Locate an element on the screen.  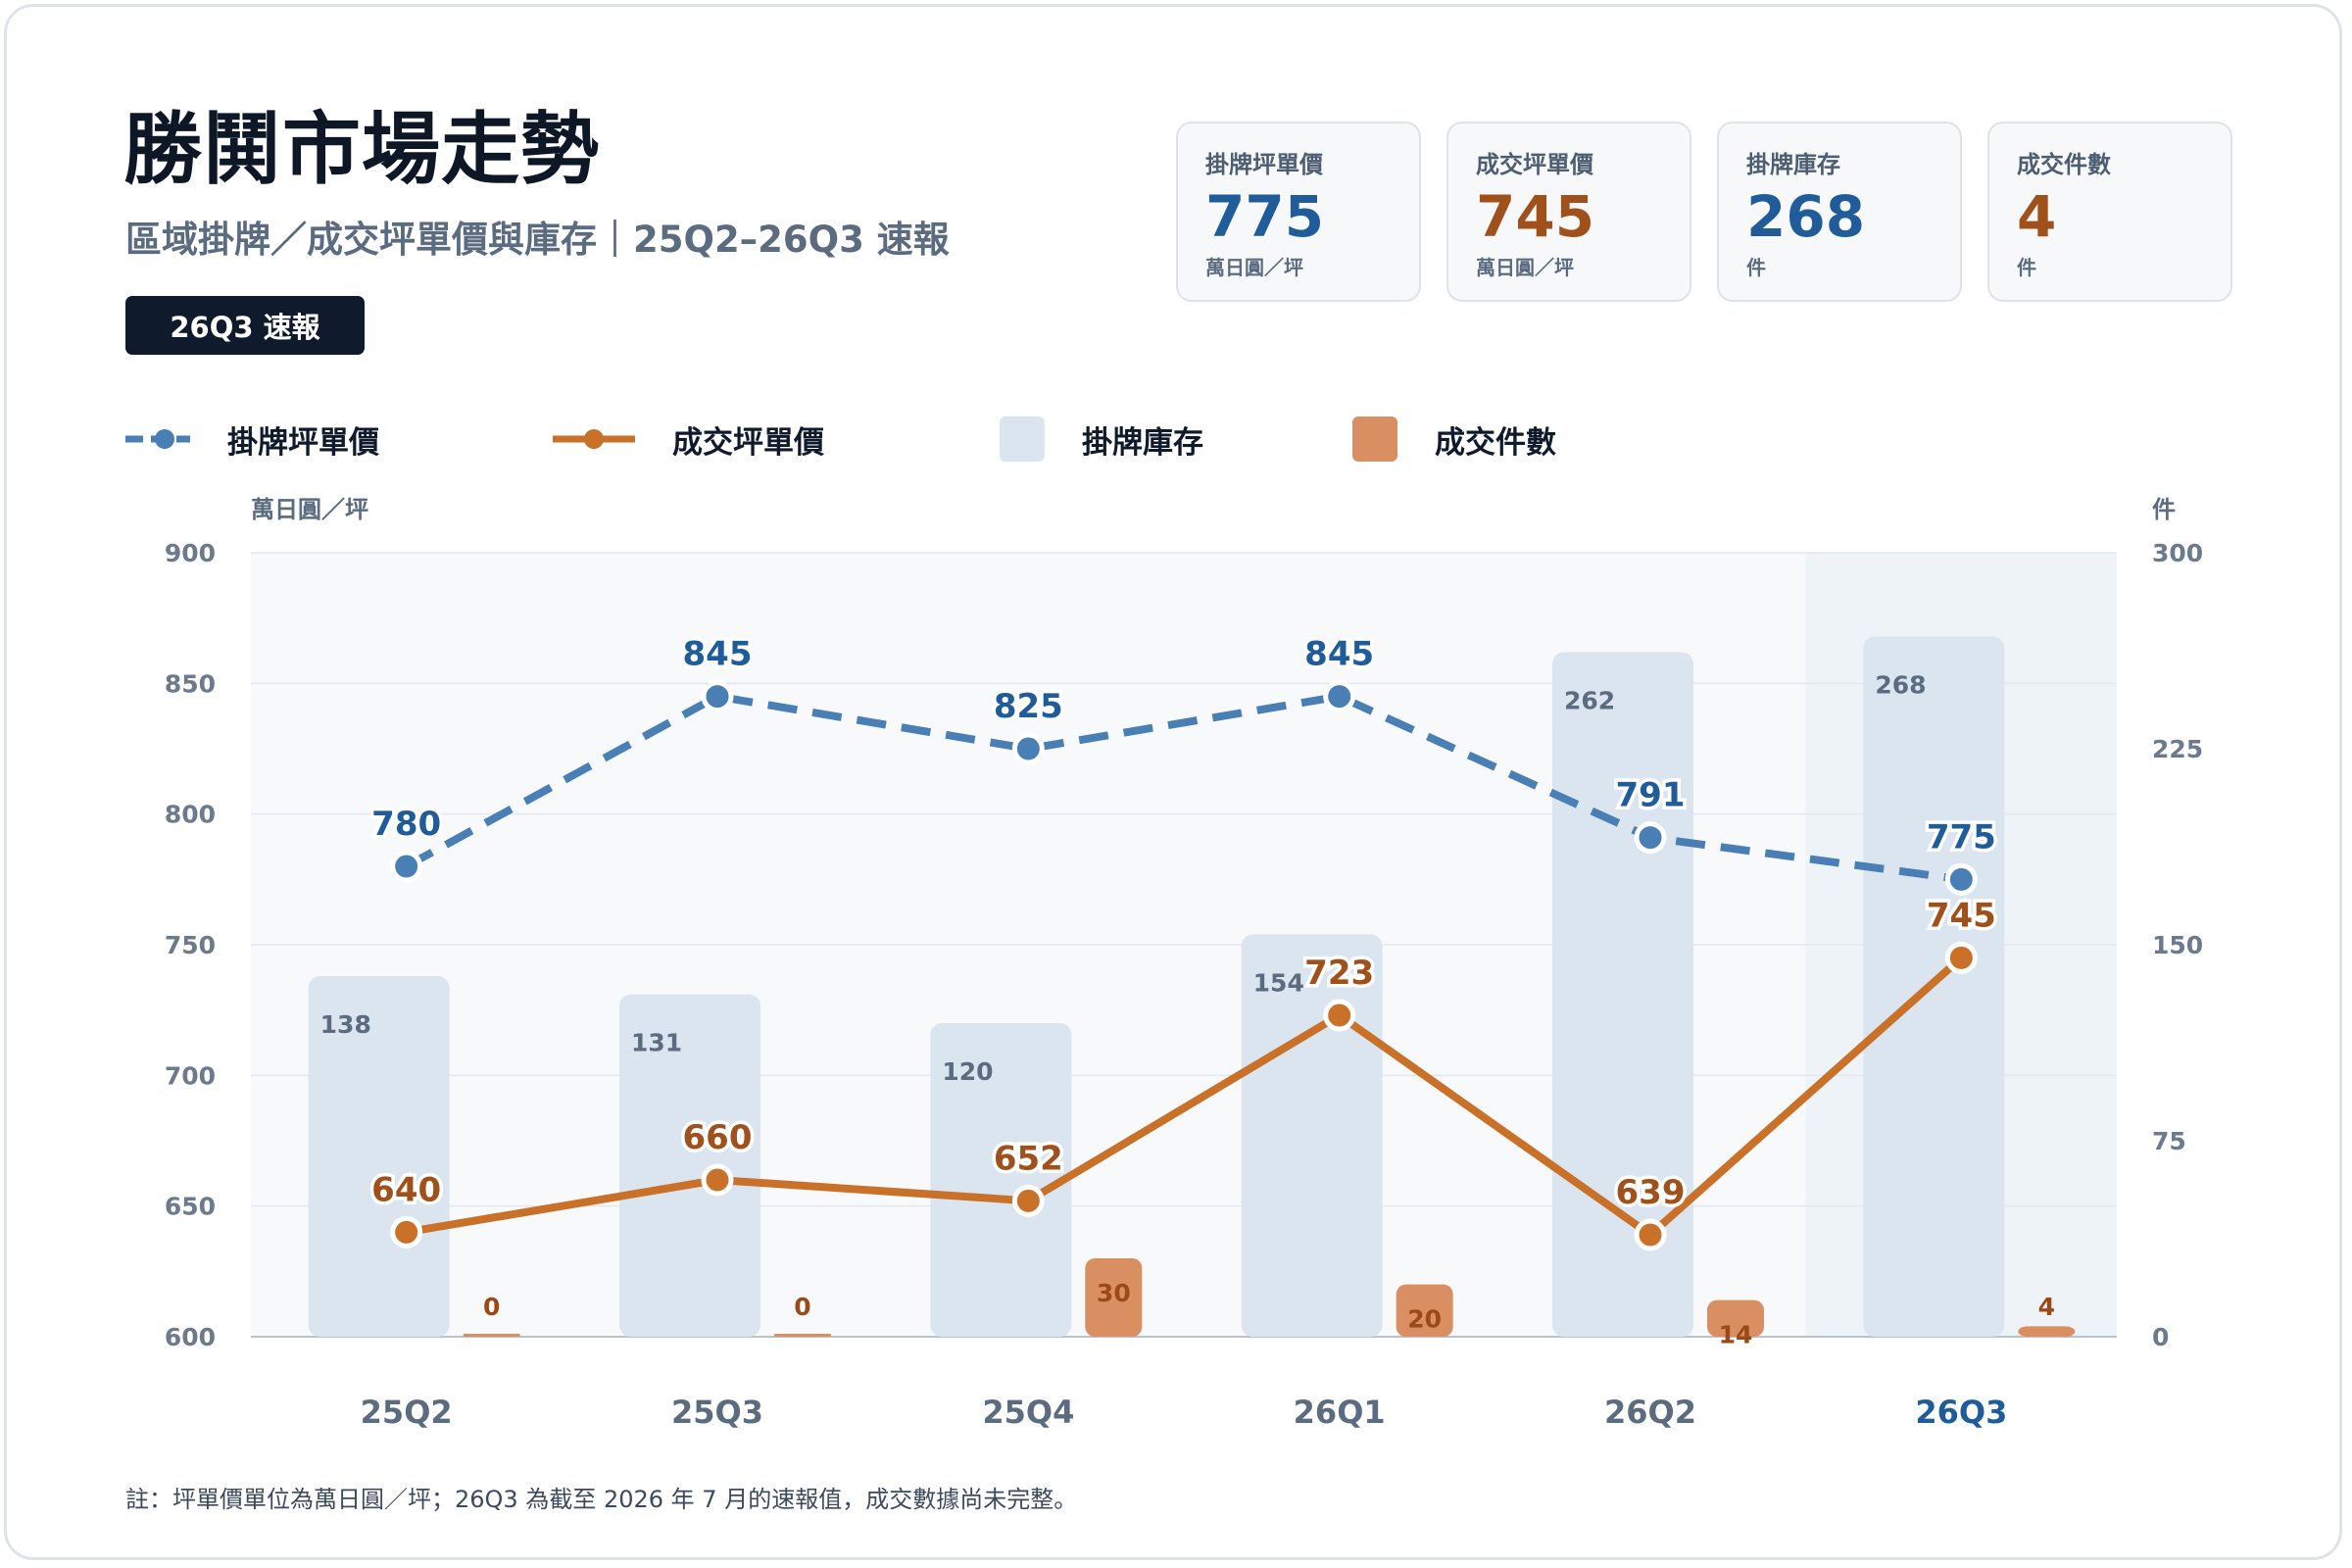
bar-label-deals: 30 is located at coordinates (1114, 1293).